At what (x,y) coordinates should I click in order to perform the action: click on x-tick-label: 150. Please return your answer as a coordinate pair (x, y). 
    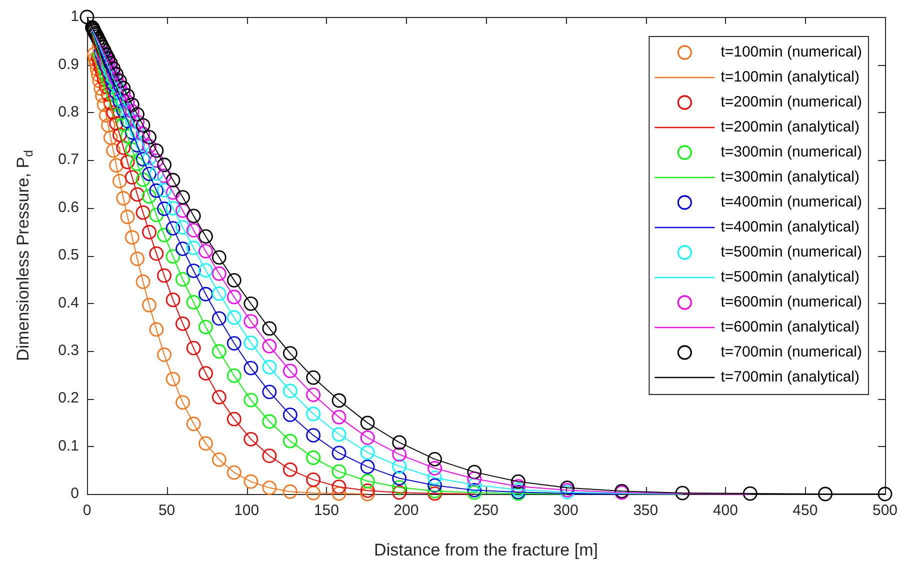
    Looking at the image, I should click on (326, 511).